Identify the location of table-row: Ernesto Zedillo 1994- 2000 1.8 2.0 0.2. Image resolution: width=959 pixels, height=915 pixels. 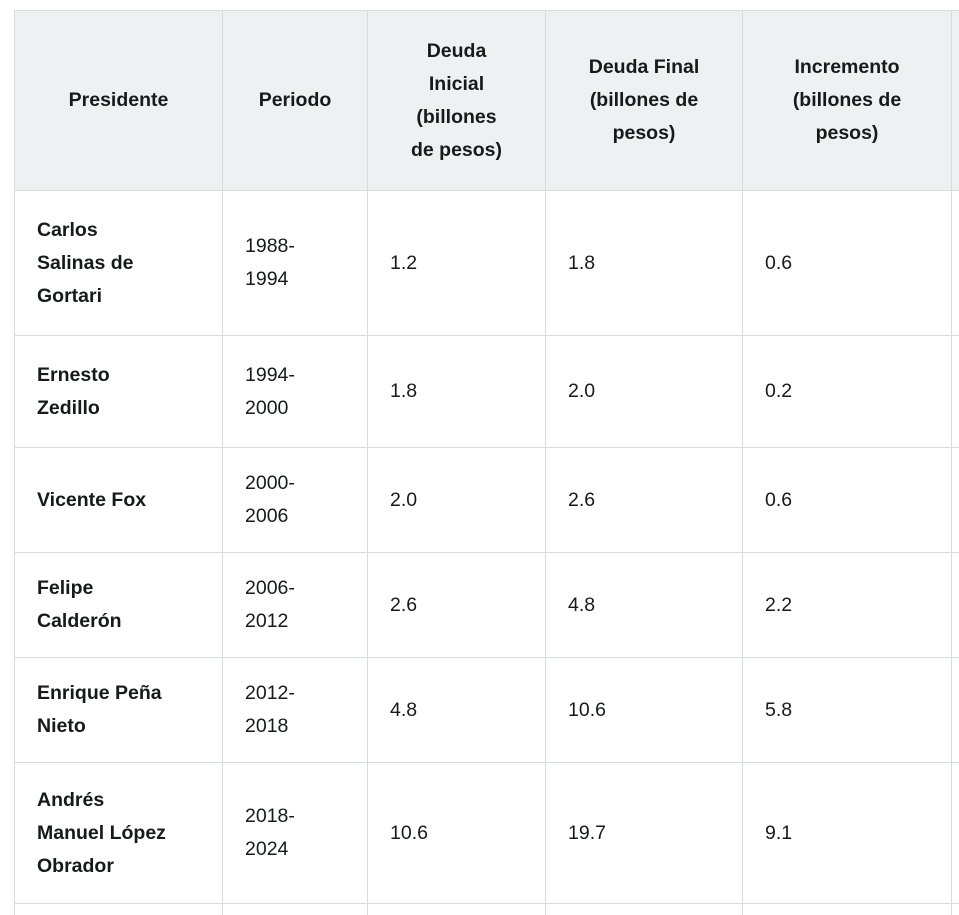
(486, 391).